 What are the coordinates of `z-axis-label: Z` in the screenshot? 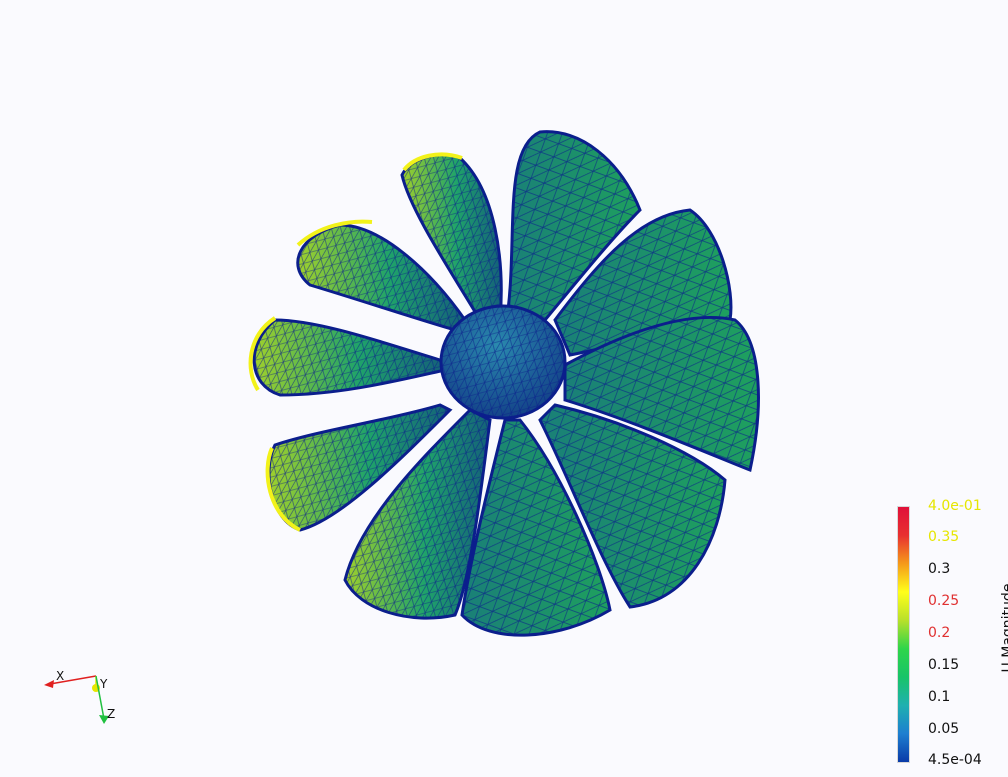 It's located at (111, 714).